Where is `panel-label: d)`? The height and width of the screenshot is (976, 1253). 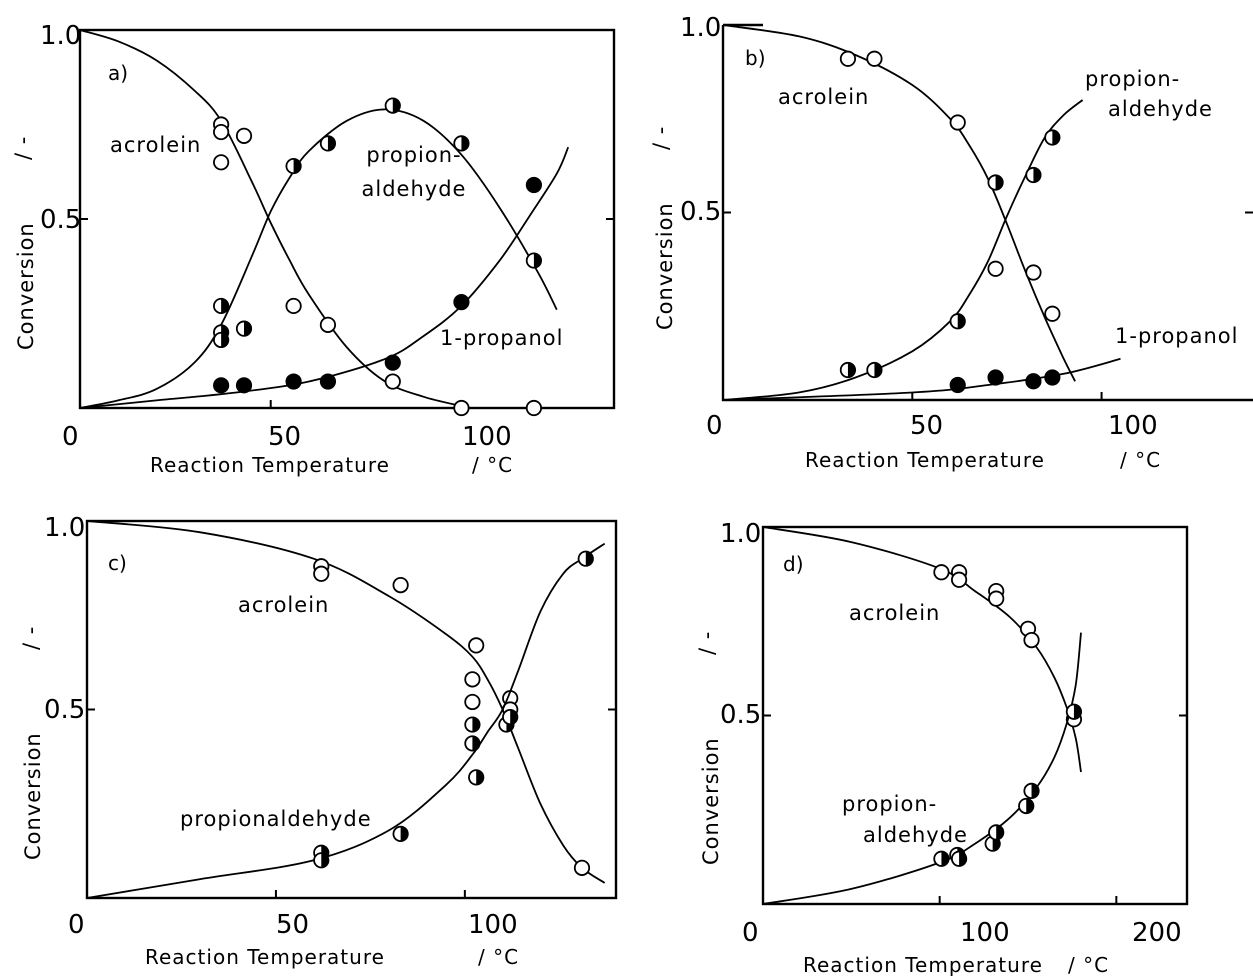 panel-label: d) is located at coordinates (793, 564).